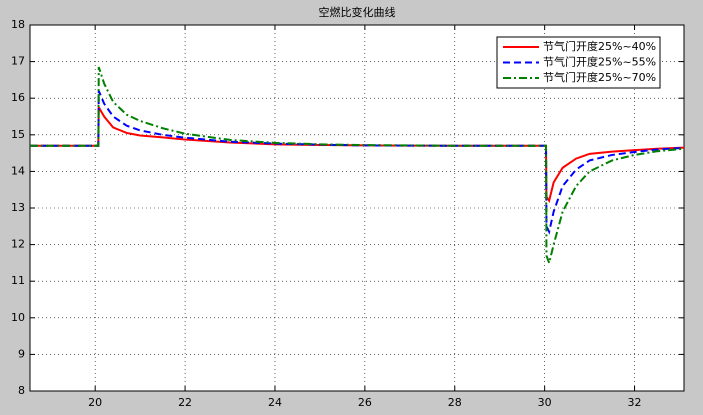  I want to click on legend-box, so click(578, 62).